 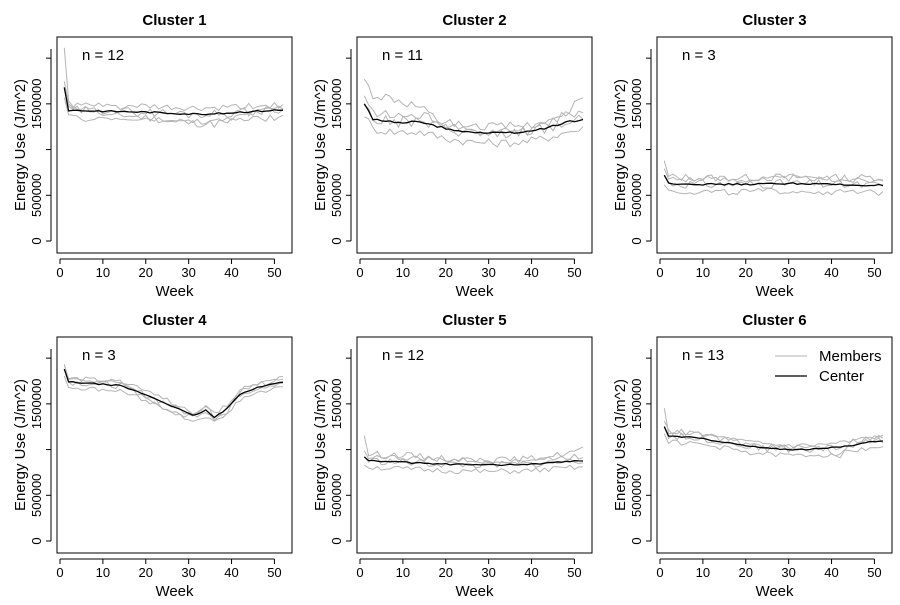 I want to click on legend: Members Center, so click(x=828, y=366).